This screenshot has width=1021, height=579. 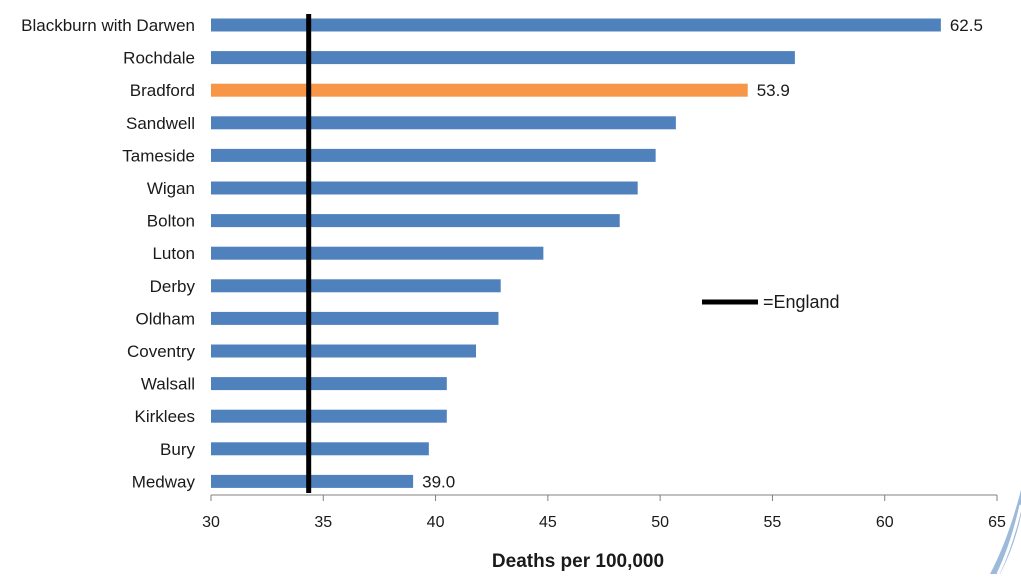 What do you see at coordinates (173, 286) in the screenshot?
I see `category-label-derby: Derby` at bounding box center [173, 286].